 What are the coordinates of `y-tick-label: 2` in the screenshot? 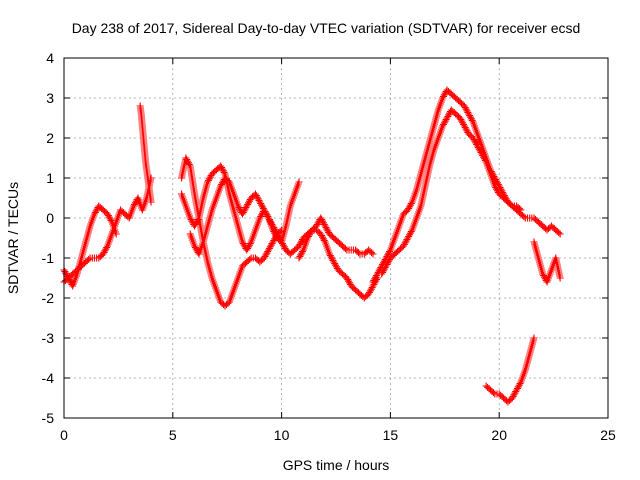 It's located at (50, 138).